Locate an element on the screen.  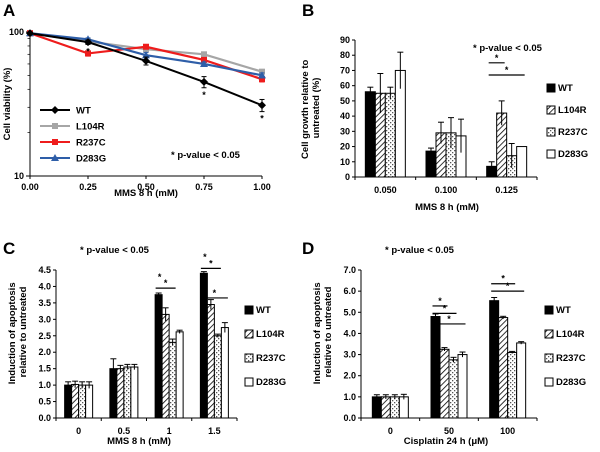
legend-marker-r237c is located at coordinates (55, 142).